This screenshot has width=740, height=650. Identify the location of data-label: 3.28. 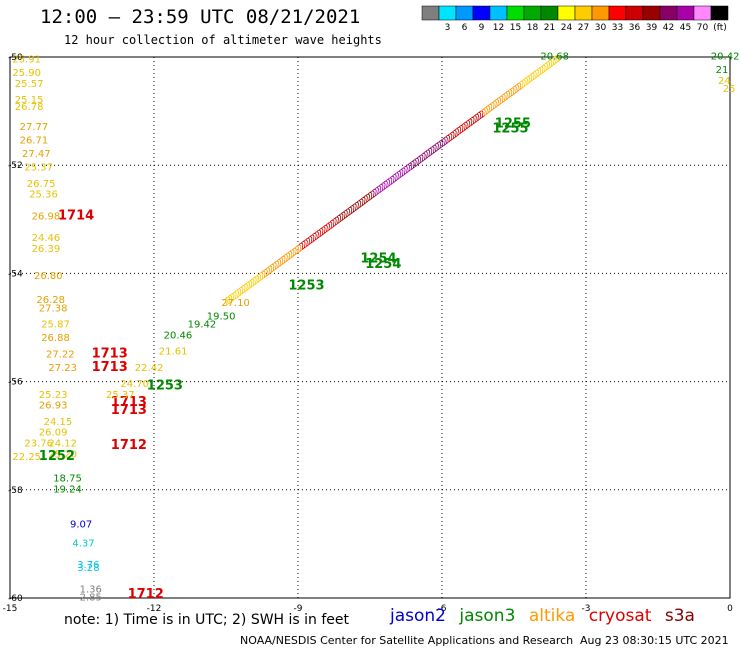
(88, 568).